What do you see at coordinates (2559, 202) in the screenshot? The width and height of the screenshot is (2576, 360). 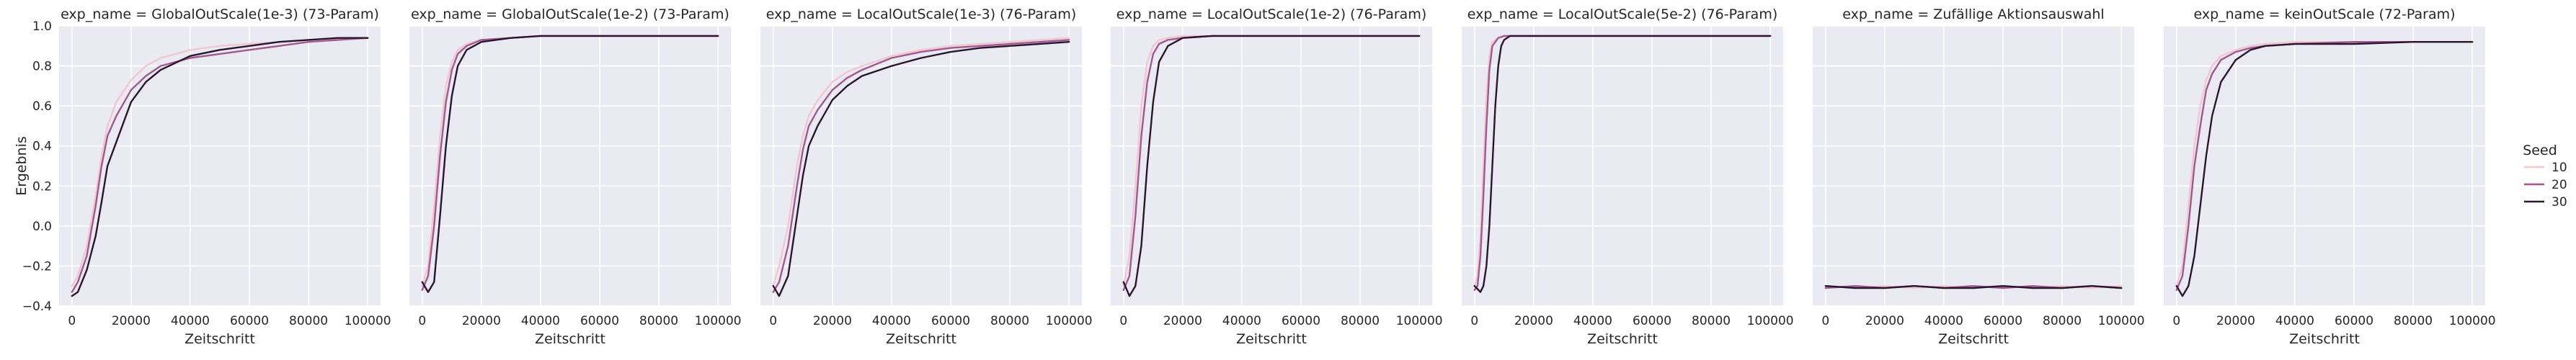 I see `legend-label-seed-30: 30` at bounding box center [2559, 202].